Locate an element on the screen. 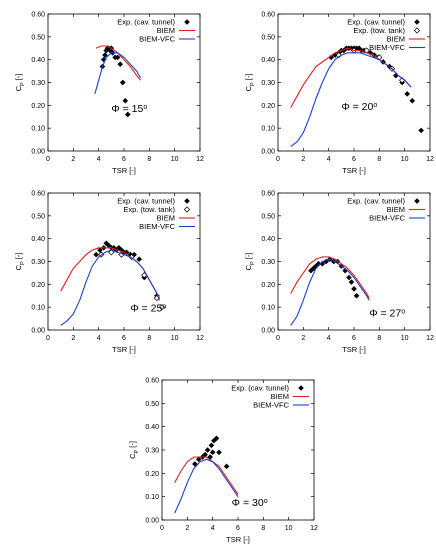 This screenshot has height=550, width=436. phi-text: Φ = 20 is located at coordinates (357, 107).